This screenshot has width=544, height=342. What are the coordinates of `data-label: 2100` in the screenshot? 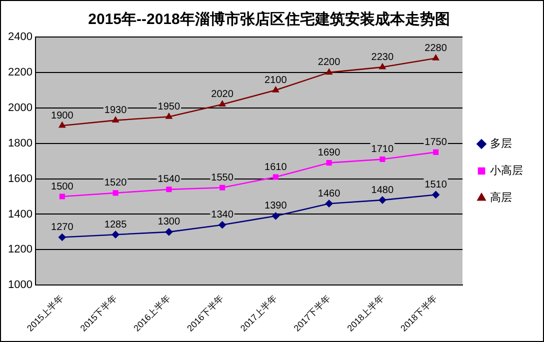 It's located at (276, 80).